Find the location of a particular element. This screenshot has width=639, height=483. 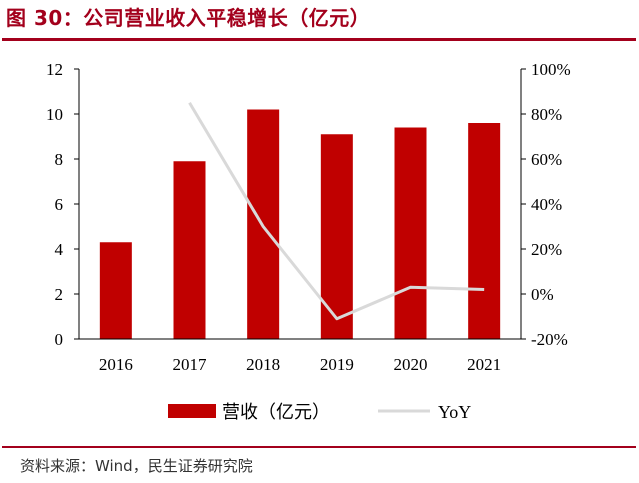

x-tick-label: 2020 is located at coordinates (411, 364).